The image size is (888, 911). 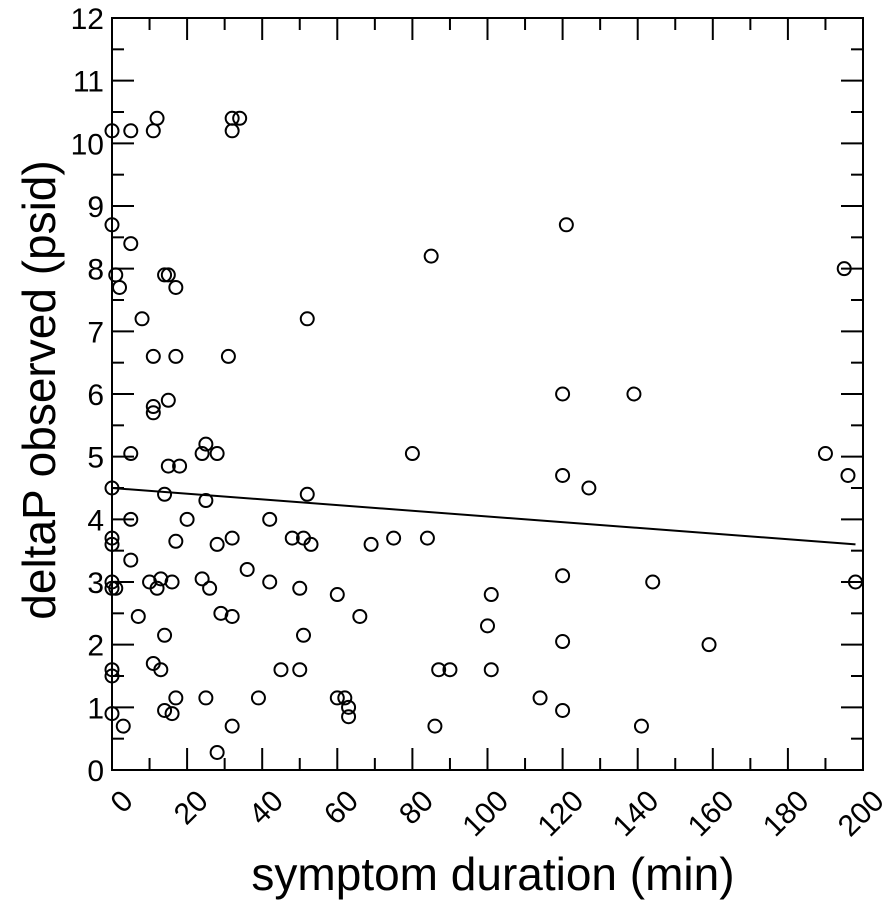 What do you see at coordinates (95, 771) in the screenshot?
I see `y-tick-label: 0` at bounding box center [95, 771].